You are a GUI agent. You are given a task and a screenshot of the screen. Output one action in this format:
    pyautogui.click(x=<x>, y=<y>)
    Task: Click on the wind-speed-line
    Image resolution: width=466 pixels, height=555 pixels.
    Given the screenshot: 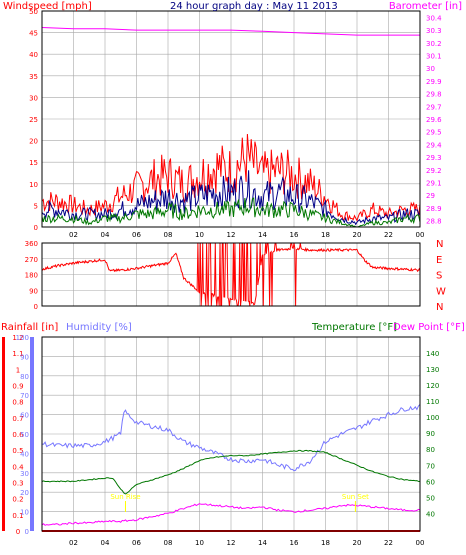 What is the action you would take?
    pyautogui.click(x=231, y=198)
    